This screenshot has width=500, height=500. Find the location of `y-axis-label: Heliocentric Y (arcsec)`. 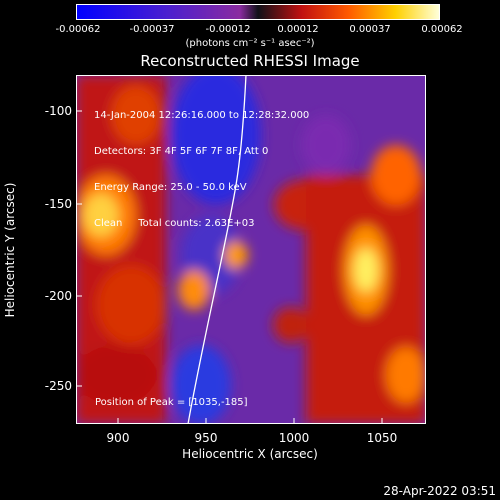

y-axis-label: Heliocentric Y (arcsec) is located at coordinates (10, 250).